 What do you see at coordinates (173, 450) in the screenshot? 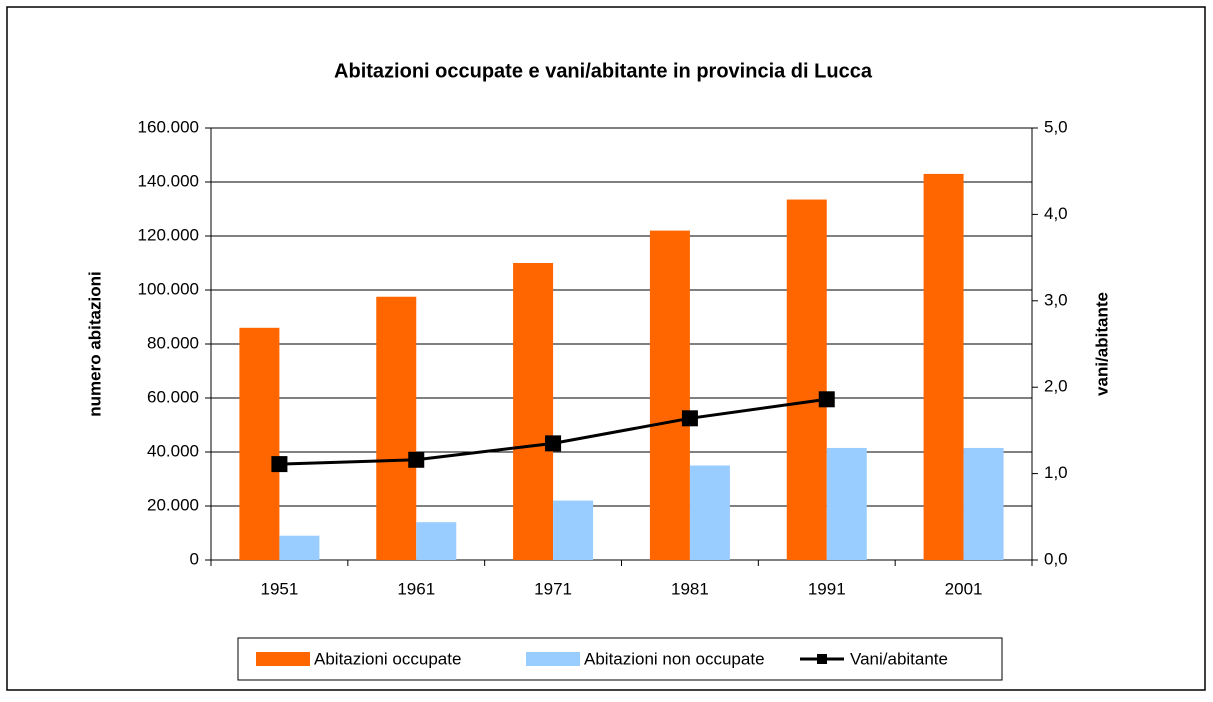
I see `y-tick-label: 40.000` at bounding box center [173, 450].